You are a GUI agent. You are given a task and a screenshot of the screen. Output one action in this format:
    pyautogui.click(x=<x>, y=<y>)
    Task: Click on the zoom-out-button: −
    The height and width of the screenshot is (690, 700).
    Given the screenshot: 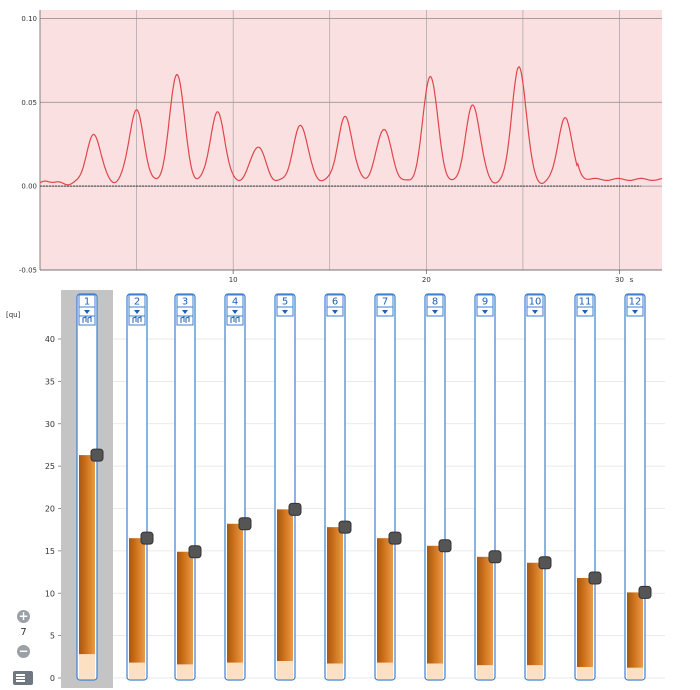 What is the action you would take?
    pyautogui.click(x=23, y=651)
    